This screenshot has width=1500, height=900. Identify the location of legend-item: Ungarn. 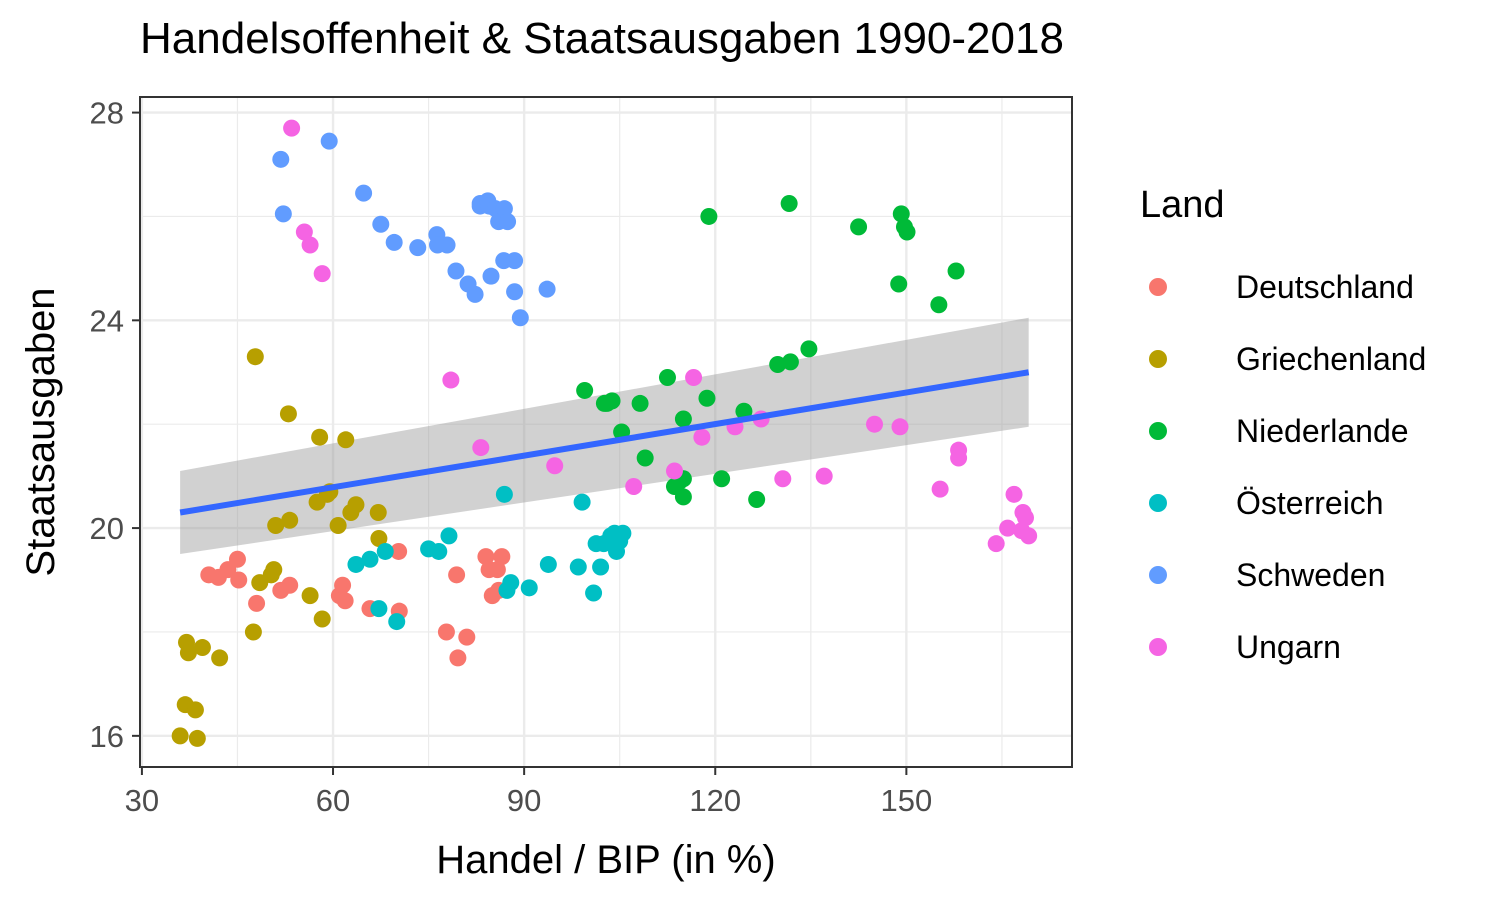
(1240, 647).